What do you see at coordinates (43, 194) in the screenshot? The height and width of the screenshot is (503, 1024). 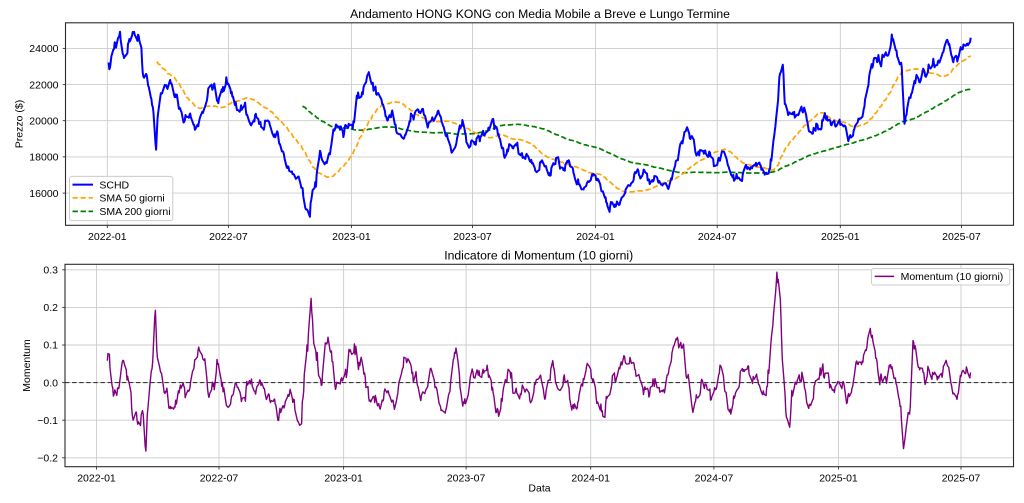 I see `svg-text: 16000` at bounding box center [43, 194].